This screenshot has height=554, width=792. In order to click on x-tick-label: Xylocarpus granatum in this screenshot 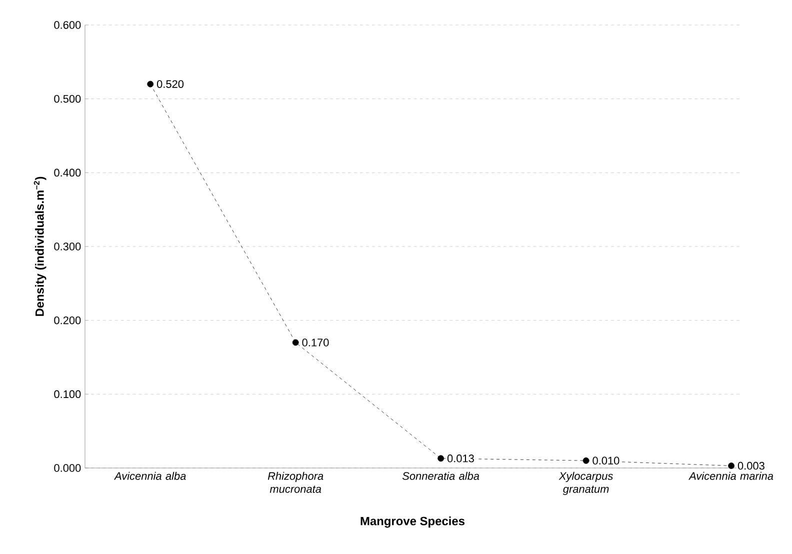, I will do `click(585, 484)`.